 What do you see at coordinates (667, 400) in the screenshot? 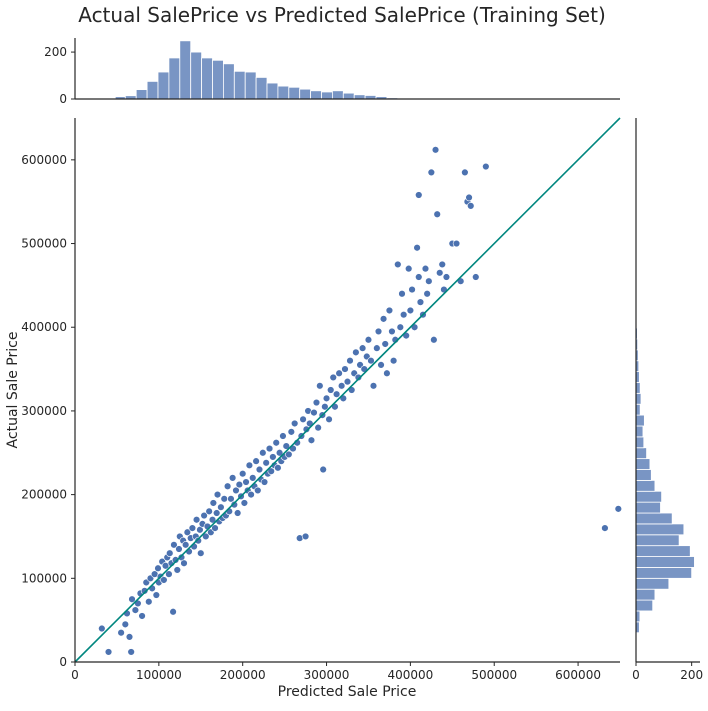
I see `marginal-y-histogram: 0 200` at bounding box center [667, 400].